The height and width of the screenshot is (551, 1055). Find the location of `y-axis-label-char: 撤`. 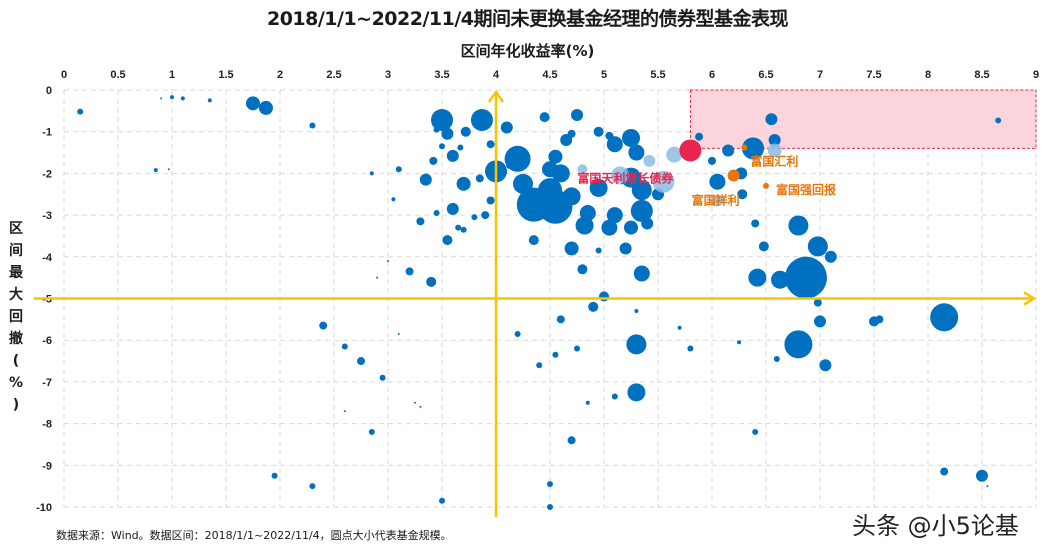

y-axis-label-char: 撤 is located at coordinates (16, 339).